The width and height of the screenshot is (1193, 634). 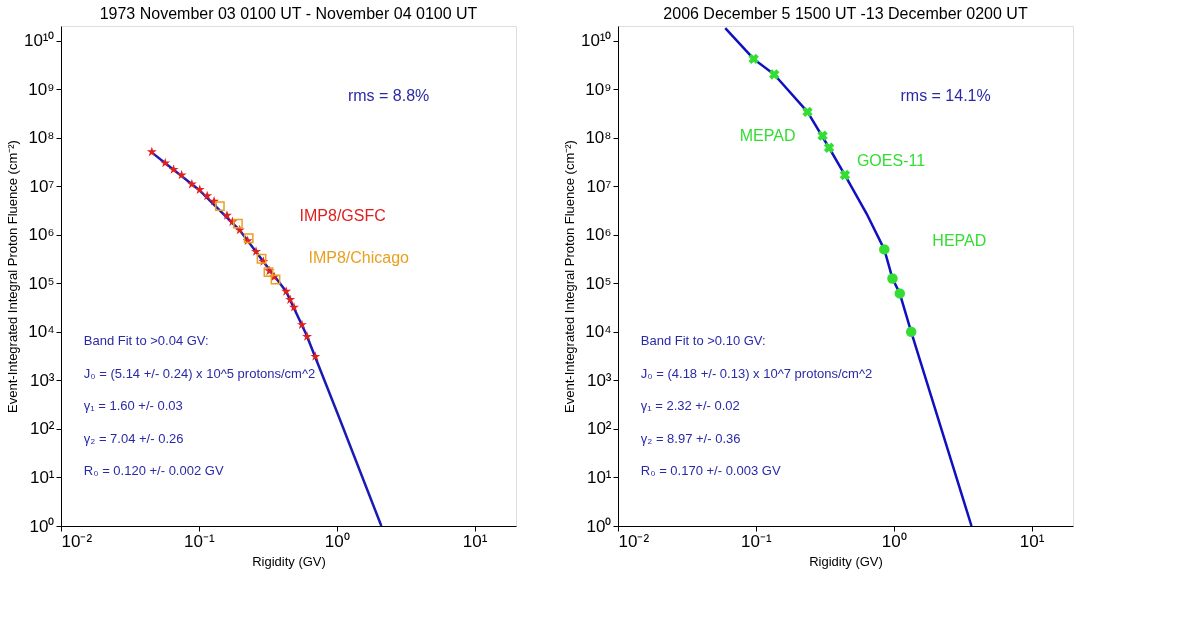 I want to click on annotation: Band Fit to >0.10 GV:, so click(x=703, y=340).